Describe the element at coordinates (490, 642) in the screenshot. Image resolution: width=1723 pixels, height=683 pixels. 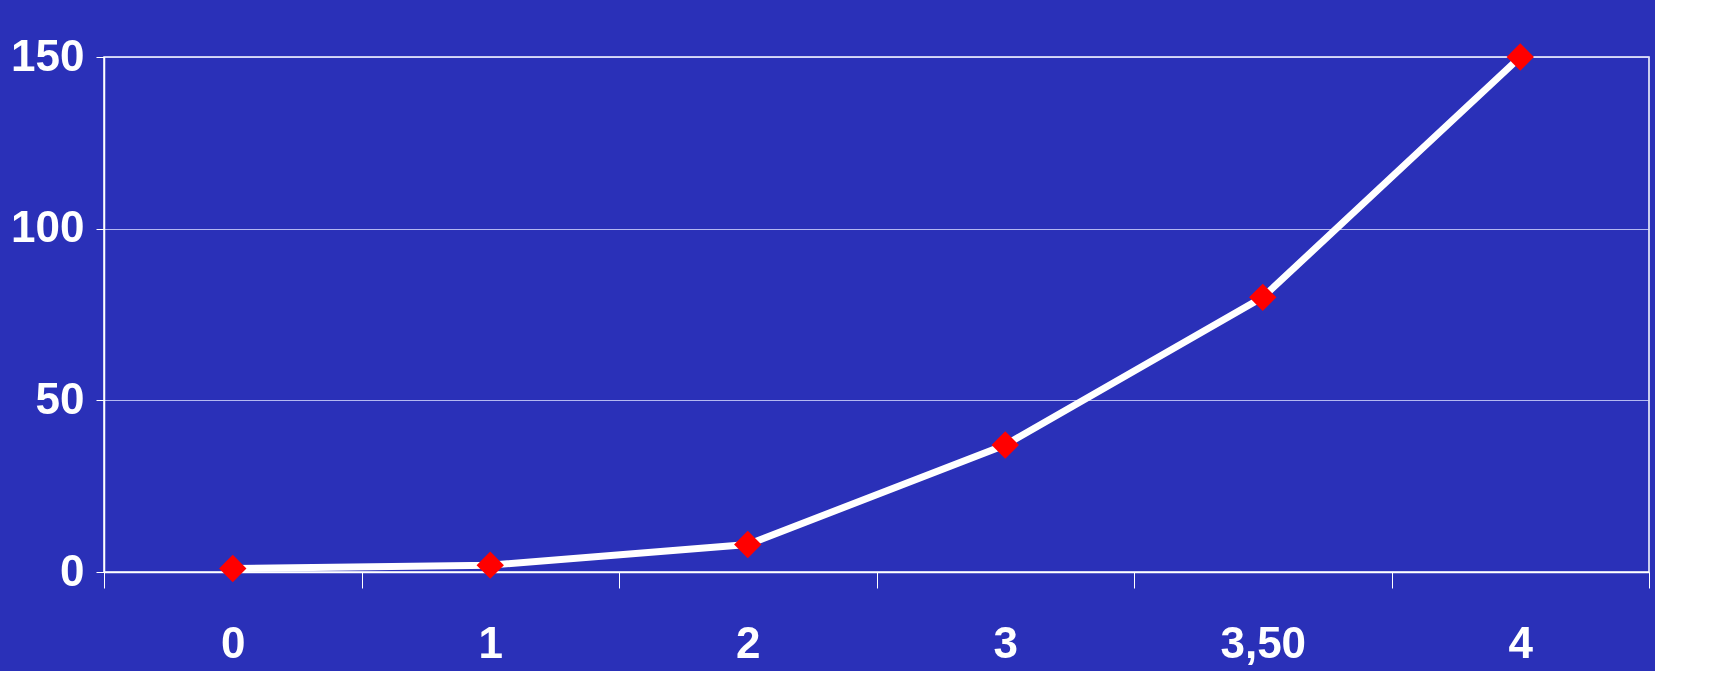
I see `x-tick-label: 1` at that location.